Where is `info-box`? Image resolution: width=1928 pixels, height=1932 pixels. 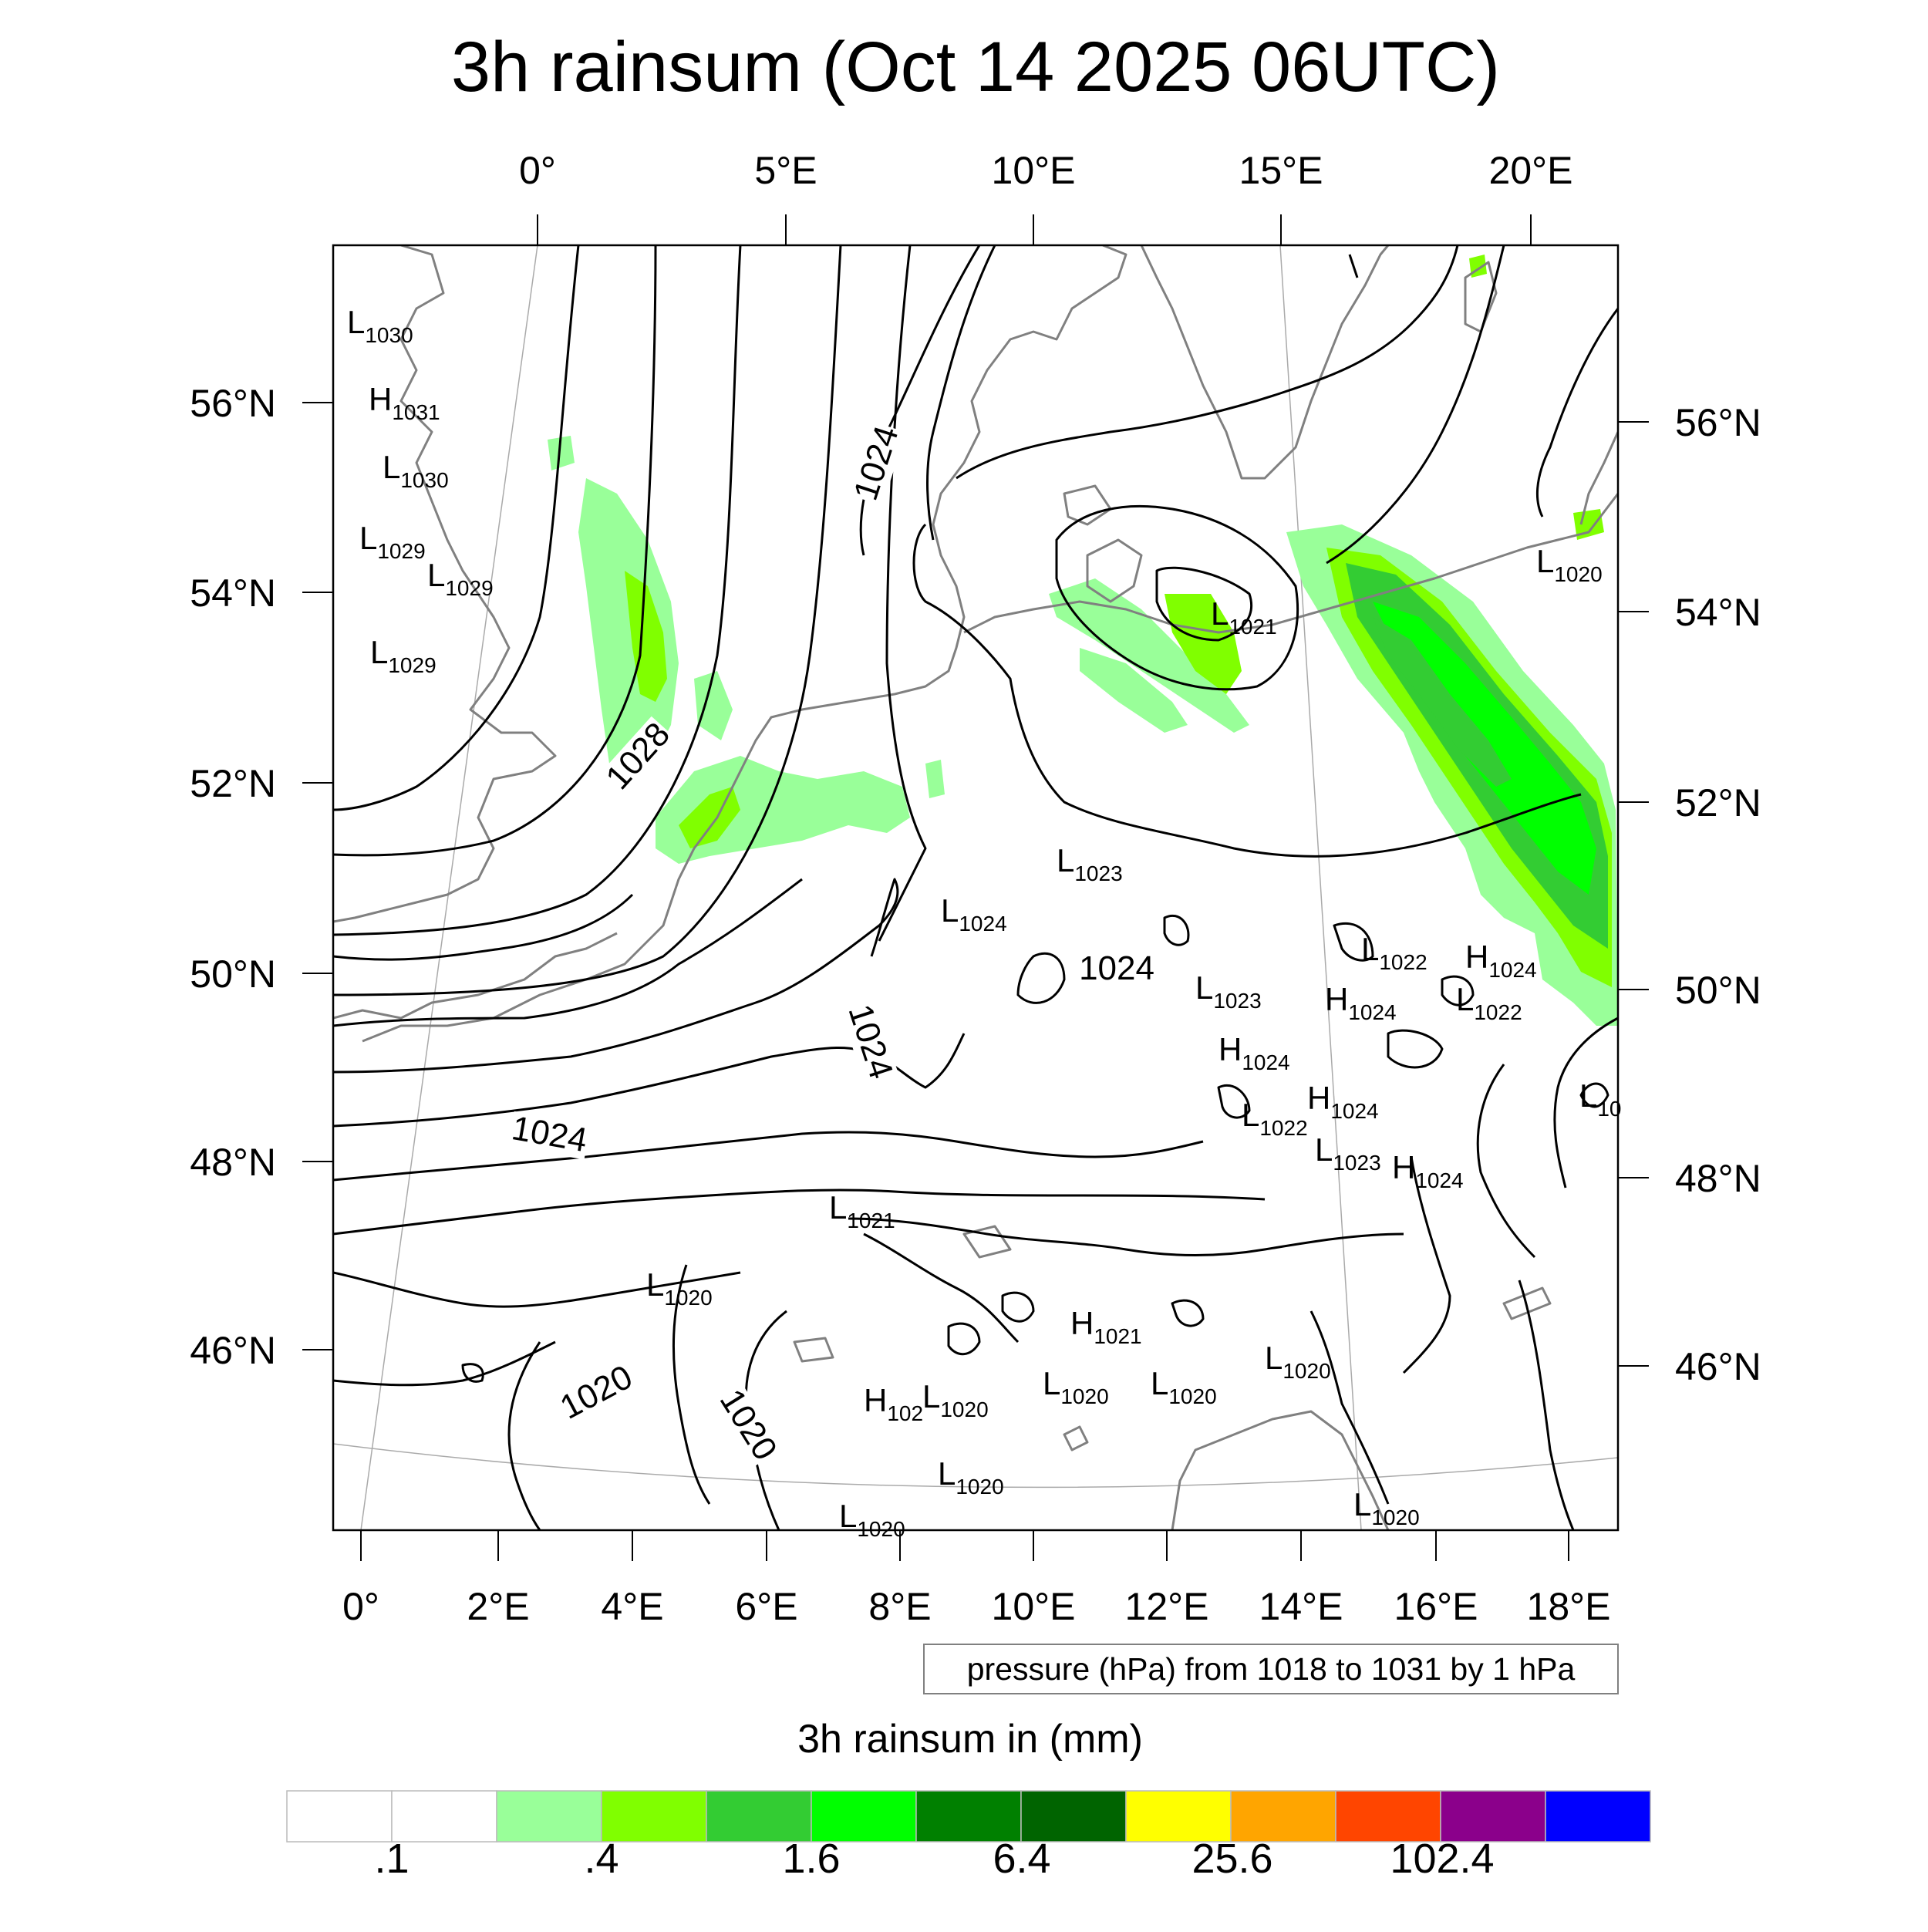
info-box is located at coordinates (1271, 1669).